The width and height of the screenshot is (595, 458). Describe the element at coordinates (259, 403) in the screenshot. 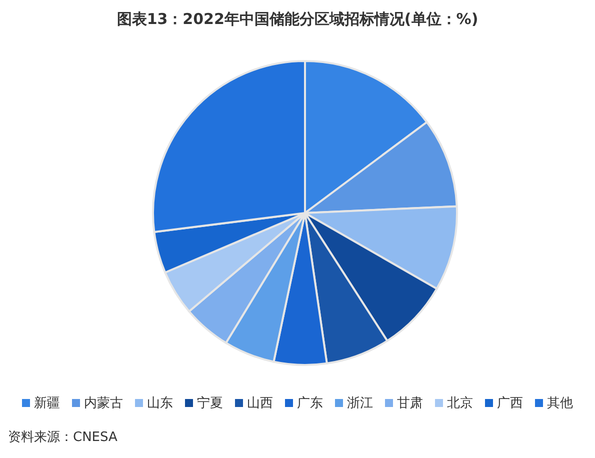

I see `legend-label: 山西` at that location.